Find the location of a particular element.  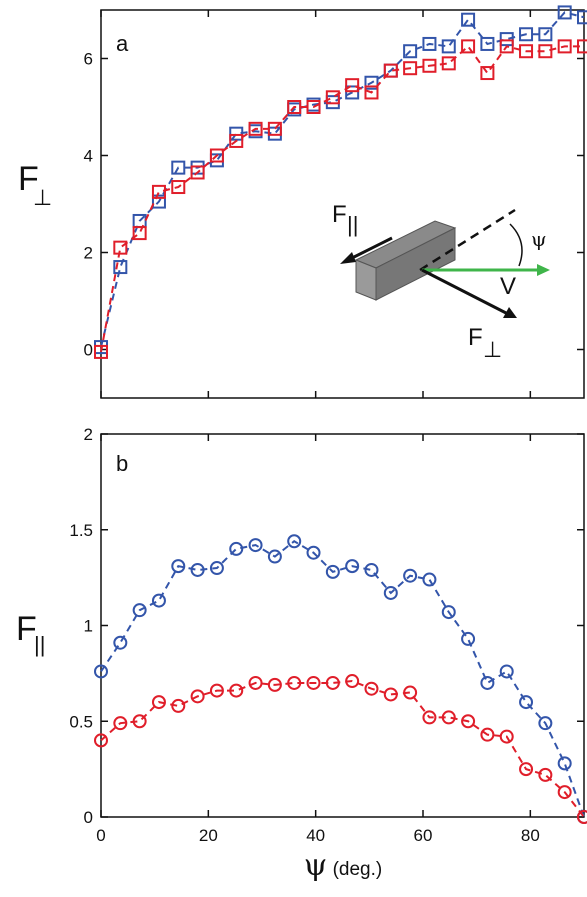

panel-a-letter: a is located at coordinates (122, 43).